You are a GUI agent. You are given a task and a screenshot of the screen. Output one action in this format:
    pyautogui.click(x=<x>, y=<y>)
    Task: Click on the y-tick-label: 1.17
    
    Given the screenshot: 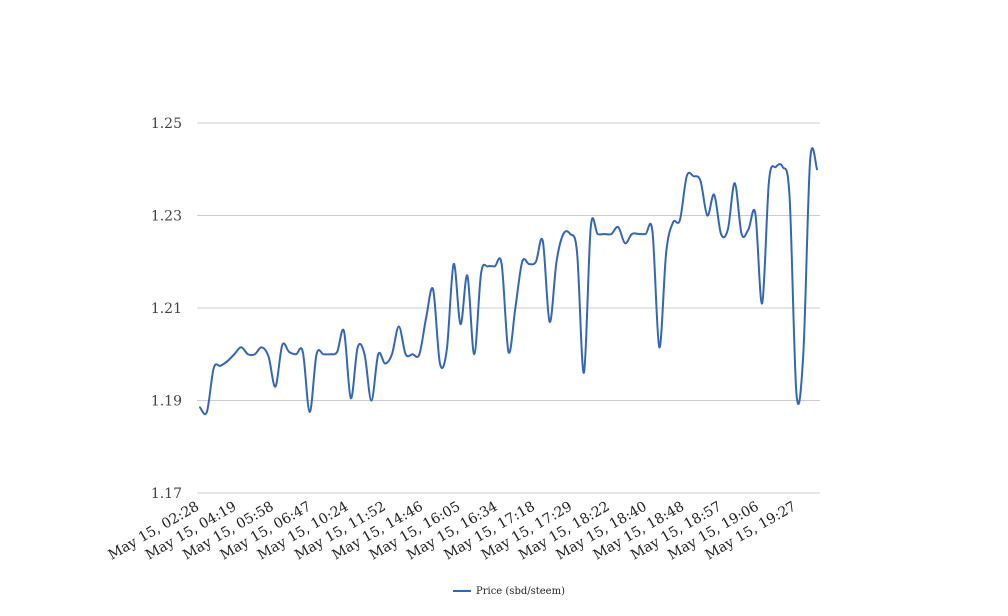 What is the action you would take?
    pyautogui.click(x=166, y=494)
    